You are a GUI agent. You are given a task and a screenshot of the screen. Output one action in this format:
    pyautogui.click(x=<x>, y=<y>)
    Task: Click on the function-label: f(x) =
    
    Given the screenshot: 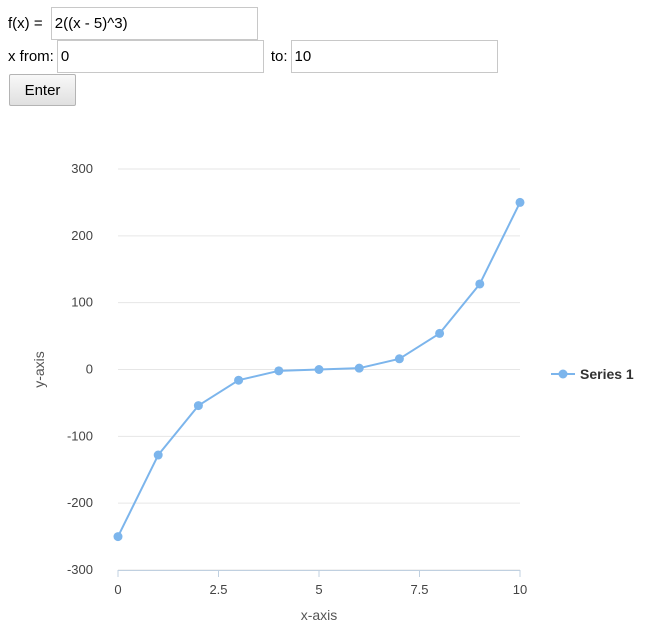 What is the action you would take?
    pyautogui.click(x=27, y=23)
    